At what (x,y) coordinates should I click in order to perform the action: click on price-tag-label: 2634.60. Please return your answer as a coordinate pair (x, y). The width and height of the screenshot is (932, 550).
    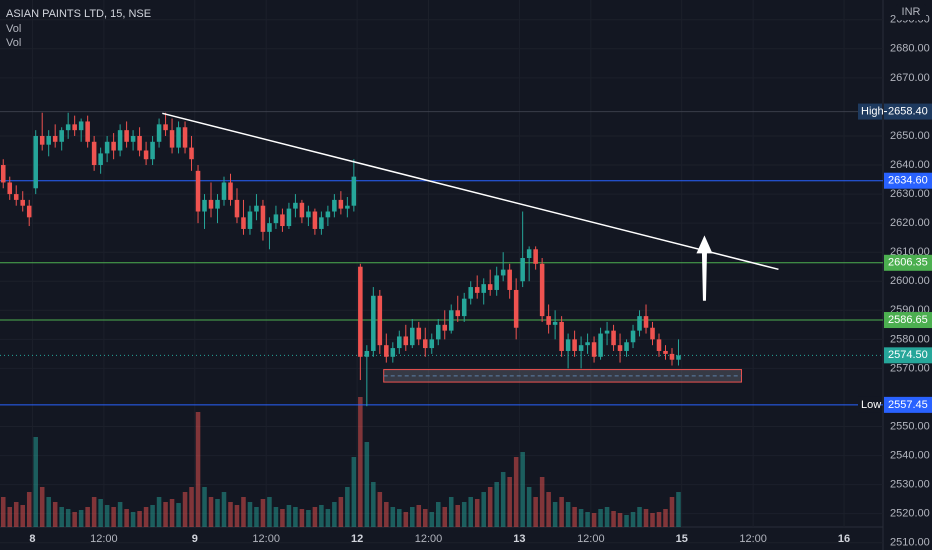
    Looking at the image, I should click on (908, 181).